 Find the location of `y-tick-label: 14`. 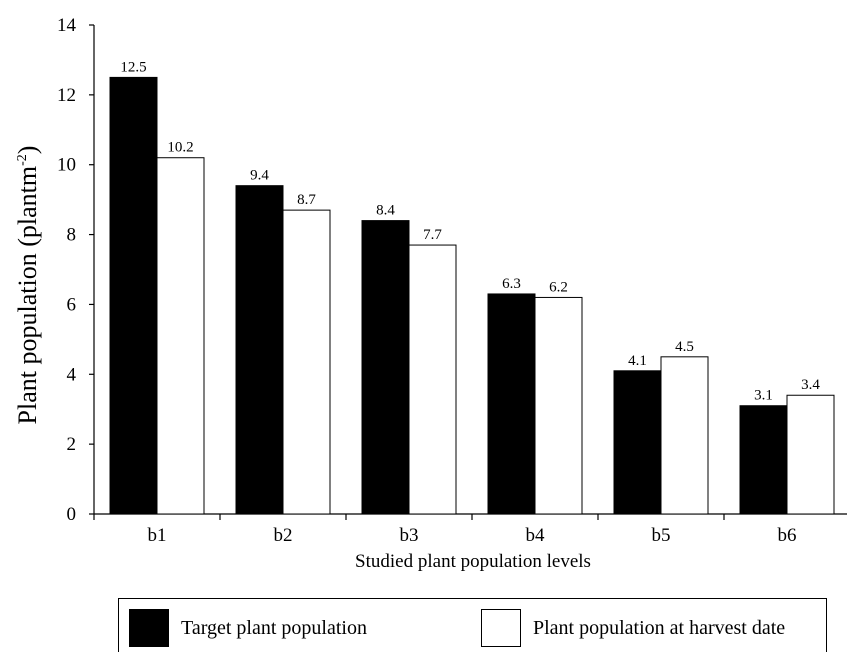

y-tick-label: 14 is located at coordinates (67, 25).